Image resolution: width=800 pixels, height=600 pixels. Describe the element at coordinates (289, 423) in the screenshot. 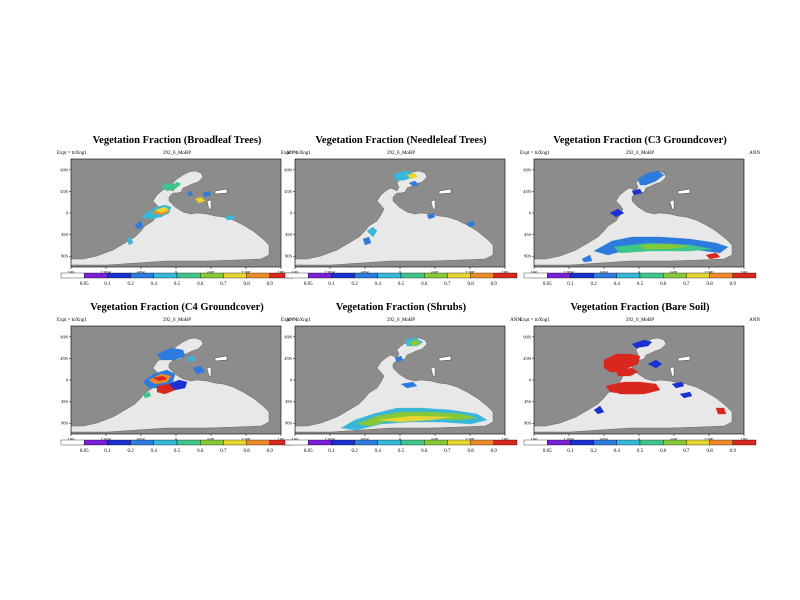

I see `lat-tick-label: 90S` at that location.